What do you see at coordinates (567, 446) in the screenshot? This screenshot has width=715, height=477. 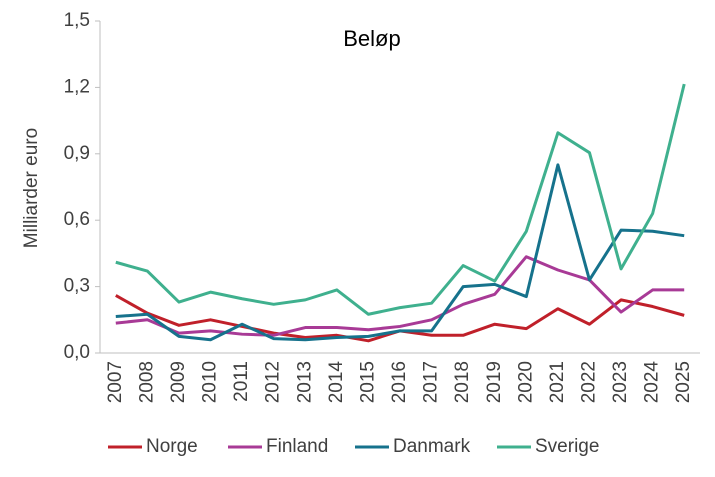 I see `legend-label: Sverige` at bounding box center [567, 446].